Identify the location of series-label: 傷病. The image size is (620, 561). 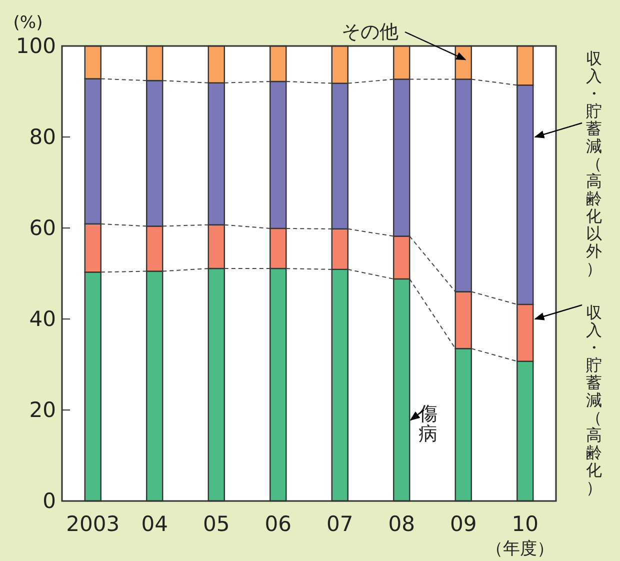
(428, 424).